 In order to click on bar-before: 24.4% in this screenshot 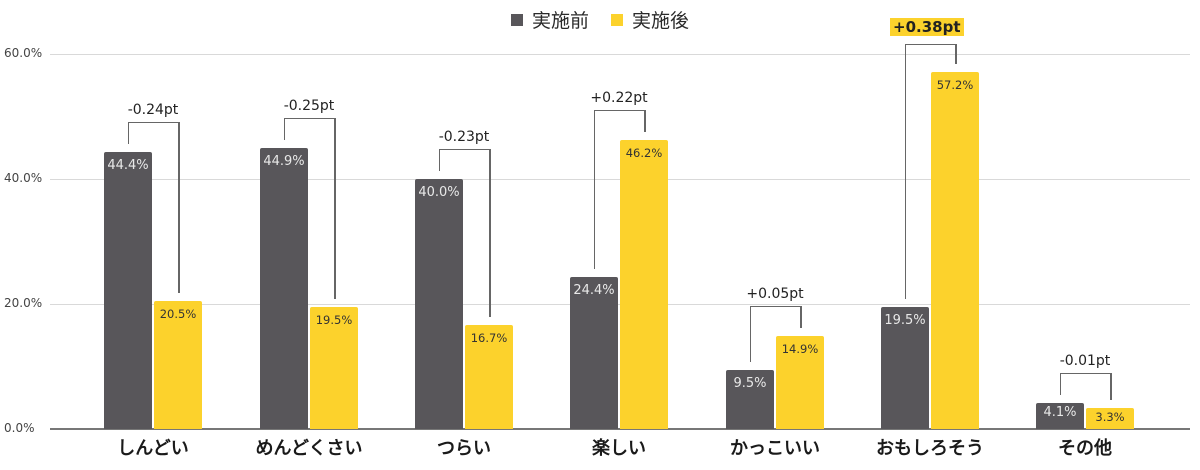, I will do `click(594, 352)`.